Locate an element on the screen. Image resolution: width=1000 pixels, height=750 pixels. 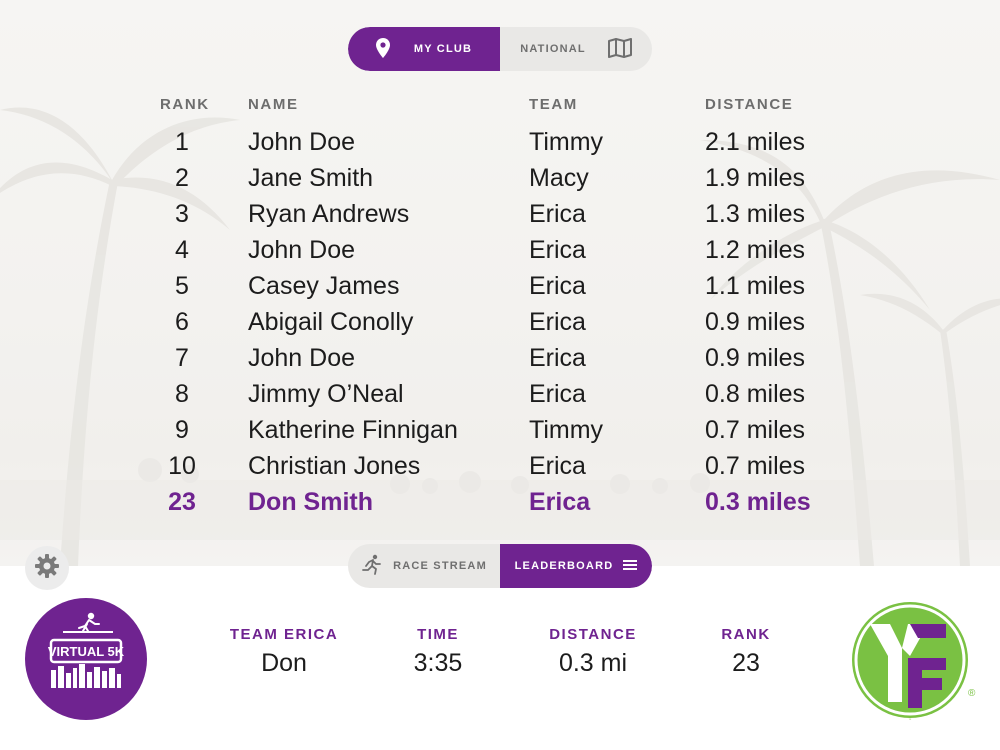
stat-distance: DISTANCE 0.3 mi is located at coordinates (593, 652).